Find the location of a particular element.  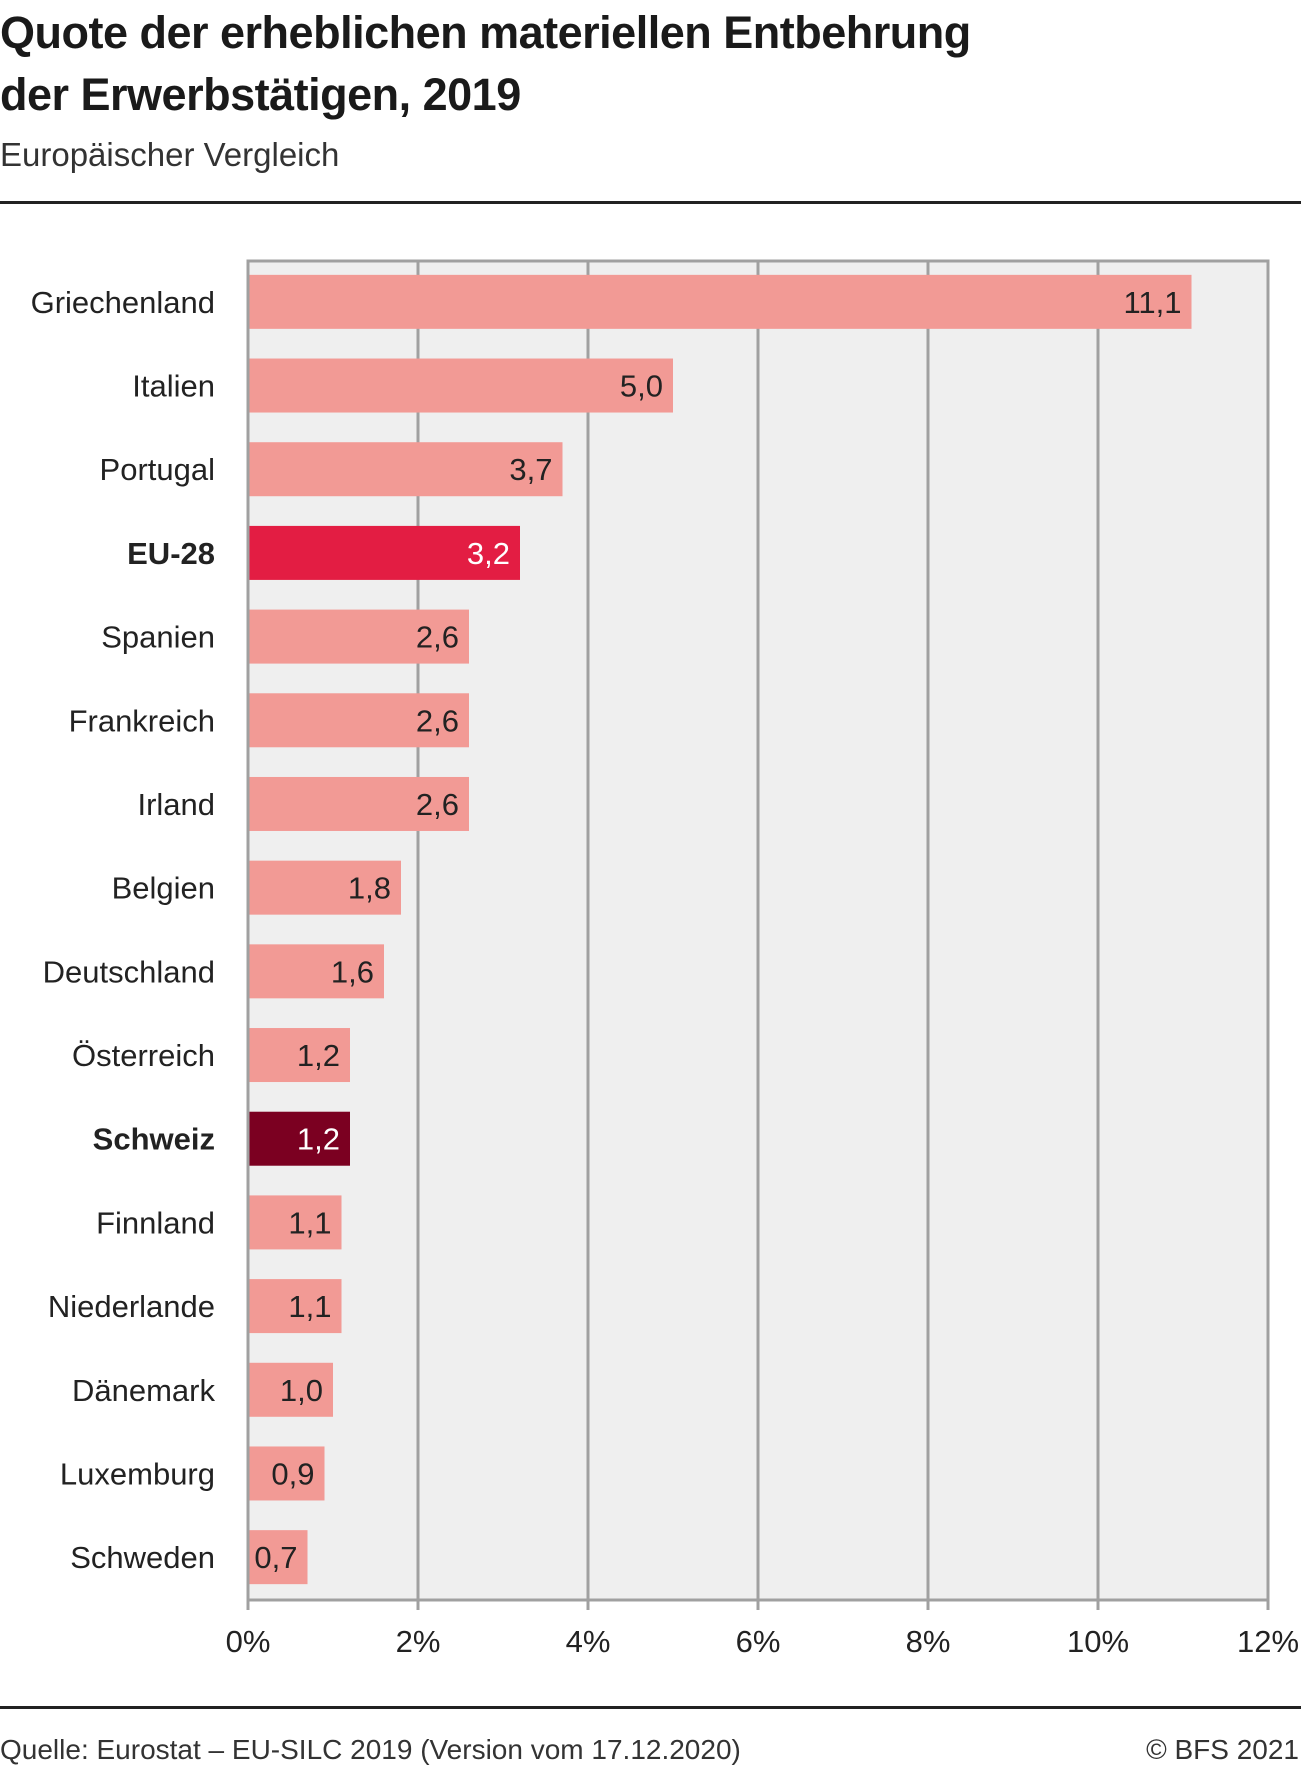

x-tick-label: 12% is located at coordinates (1268, 1641).